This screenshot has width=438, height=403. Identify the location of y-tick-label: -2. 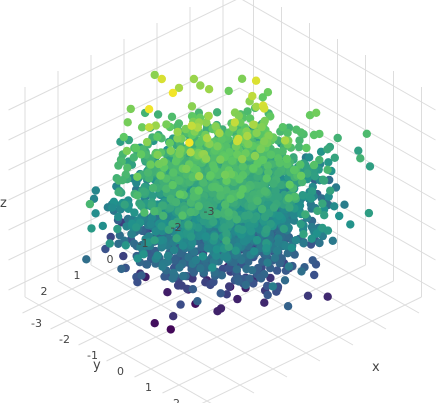
(176, 227).